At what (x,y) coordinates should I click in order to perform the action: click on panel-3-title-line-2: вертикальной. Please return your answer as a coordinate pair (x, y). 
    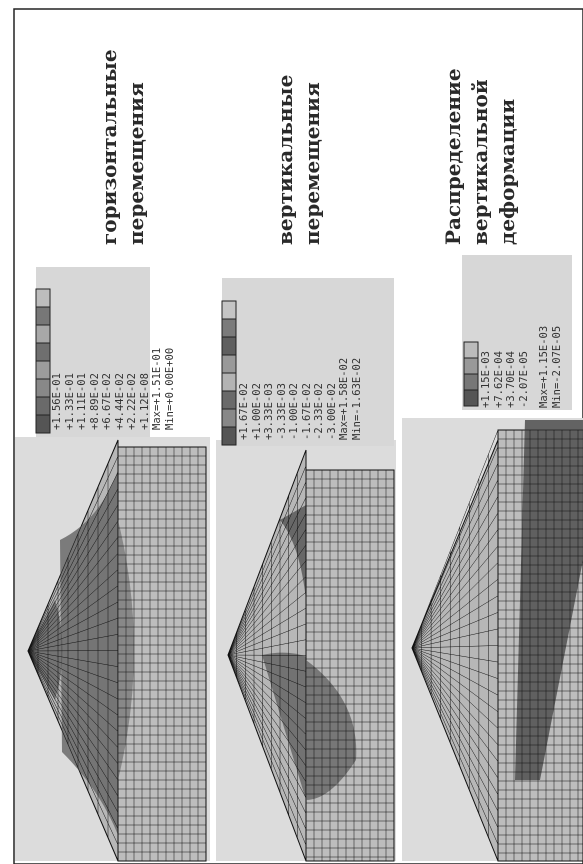
    Looking at the image, I should click on (480, 162).